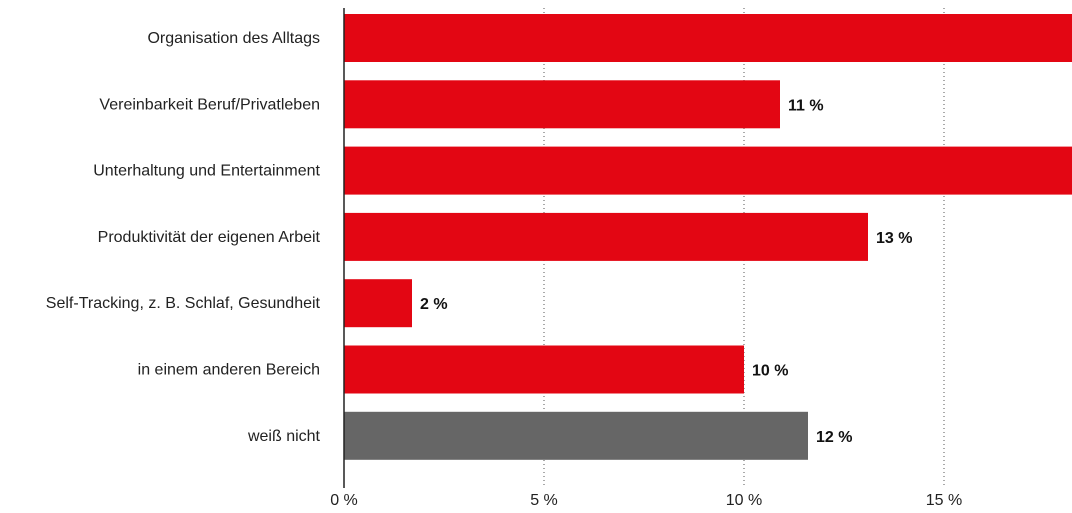  What do you see at coordinates (646, 500) in the screenshot?
I see `x-axis-ticks: 0 %5 %10 %15 %20 %25 %30 %35 %` at bounding box center [646, 500].